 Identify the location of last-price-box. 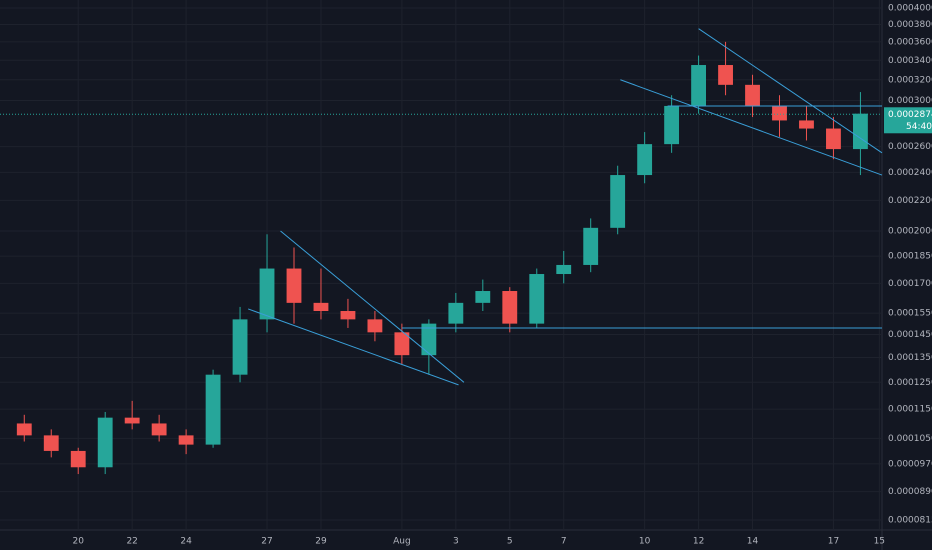
(908, 120).